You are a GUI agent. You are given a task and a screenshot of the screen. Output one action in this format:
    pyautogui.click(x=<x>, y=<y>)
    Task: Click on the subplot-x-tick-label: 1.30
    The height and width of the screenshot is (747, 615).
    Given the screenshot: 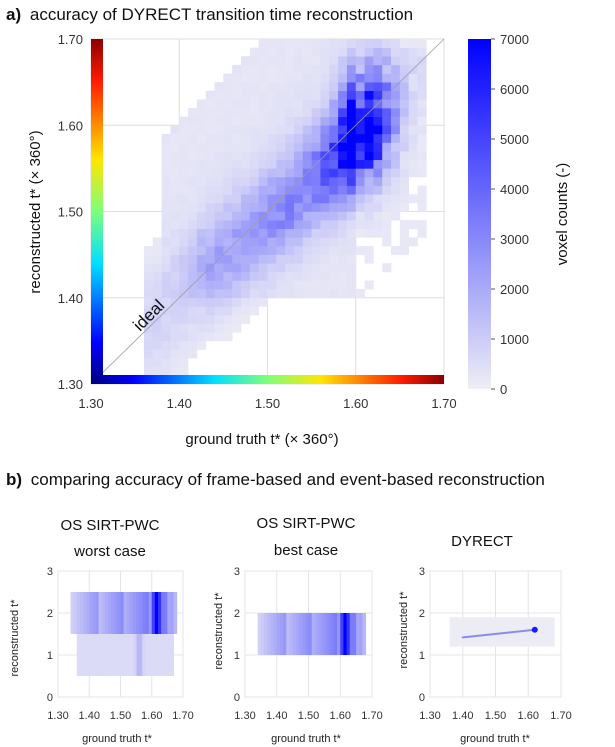 What is the action you would take?
    pyautogui.click(x=429, y=716)
    